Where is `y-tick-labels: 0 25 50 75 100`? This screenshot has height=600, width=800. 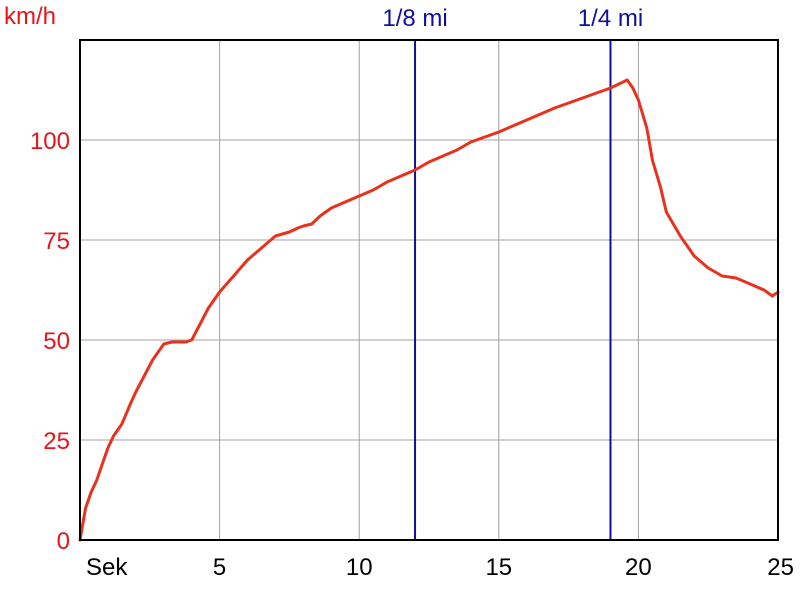
y-tick-labels: 0 25 50 75 100 is located at coordinates (50, 341).